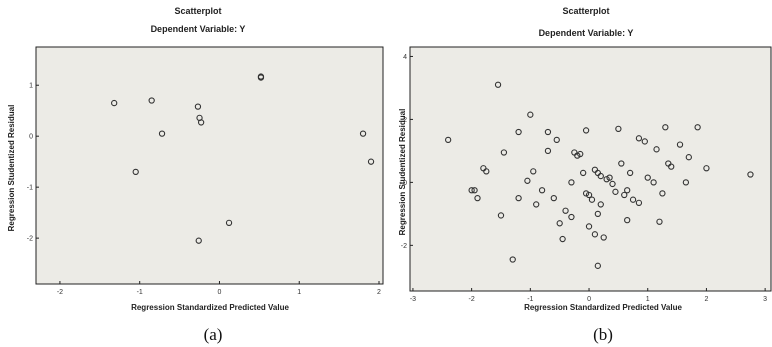 The image size is (772, 347). Describe the element at coordinates (765, 299) in the screenshot. I see `x-tick-label: 3` at that location.